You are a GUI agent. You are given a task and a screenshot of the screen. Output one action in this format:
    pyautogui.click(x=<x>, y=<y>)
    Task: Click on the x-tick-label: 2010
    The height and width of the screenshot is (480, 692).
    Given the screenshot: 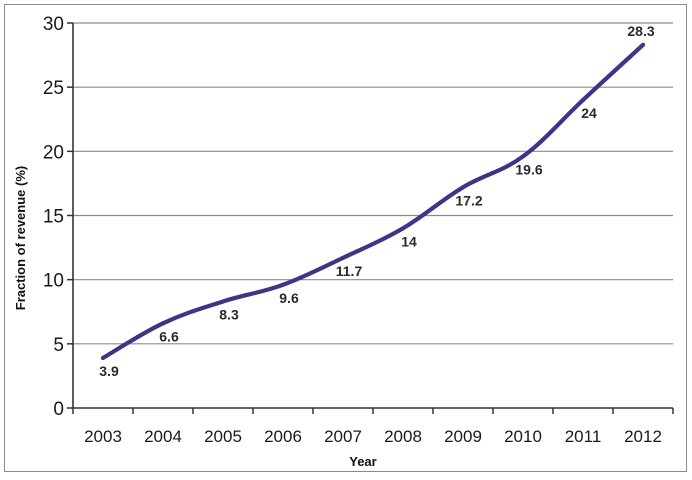 What is the action you would take?
    pyautogui.click(x=523, y=436)
    